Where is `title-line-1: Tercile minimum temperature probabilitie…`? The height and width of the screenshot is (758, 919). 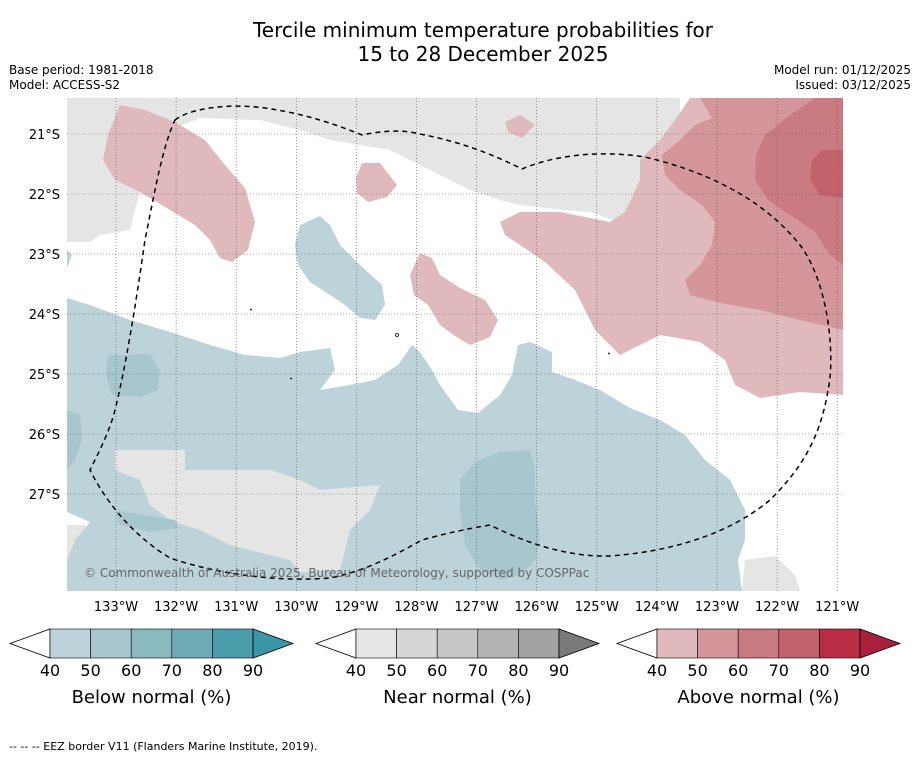
title-line-1: Tercile minimum temperature probabilitie… is located at coordinates (483, 30).